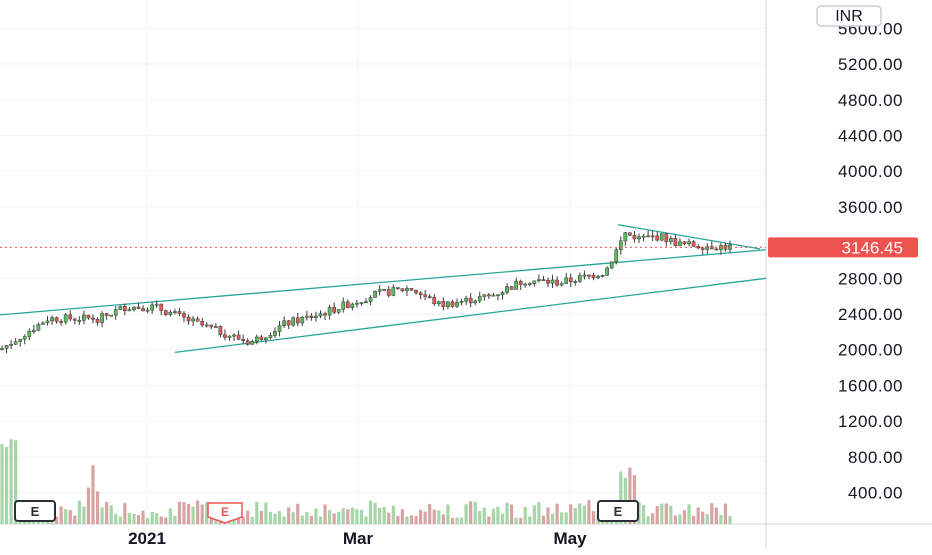 This screenshot has width=932, height=555. I want to click on currency-badge: INR, so click(849, 16).